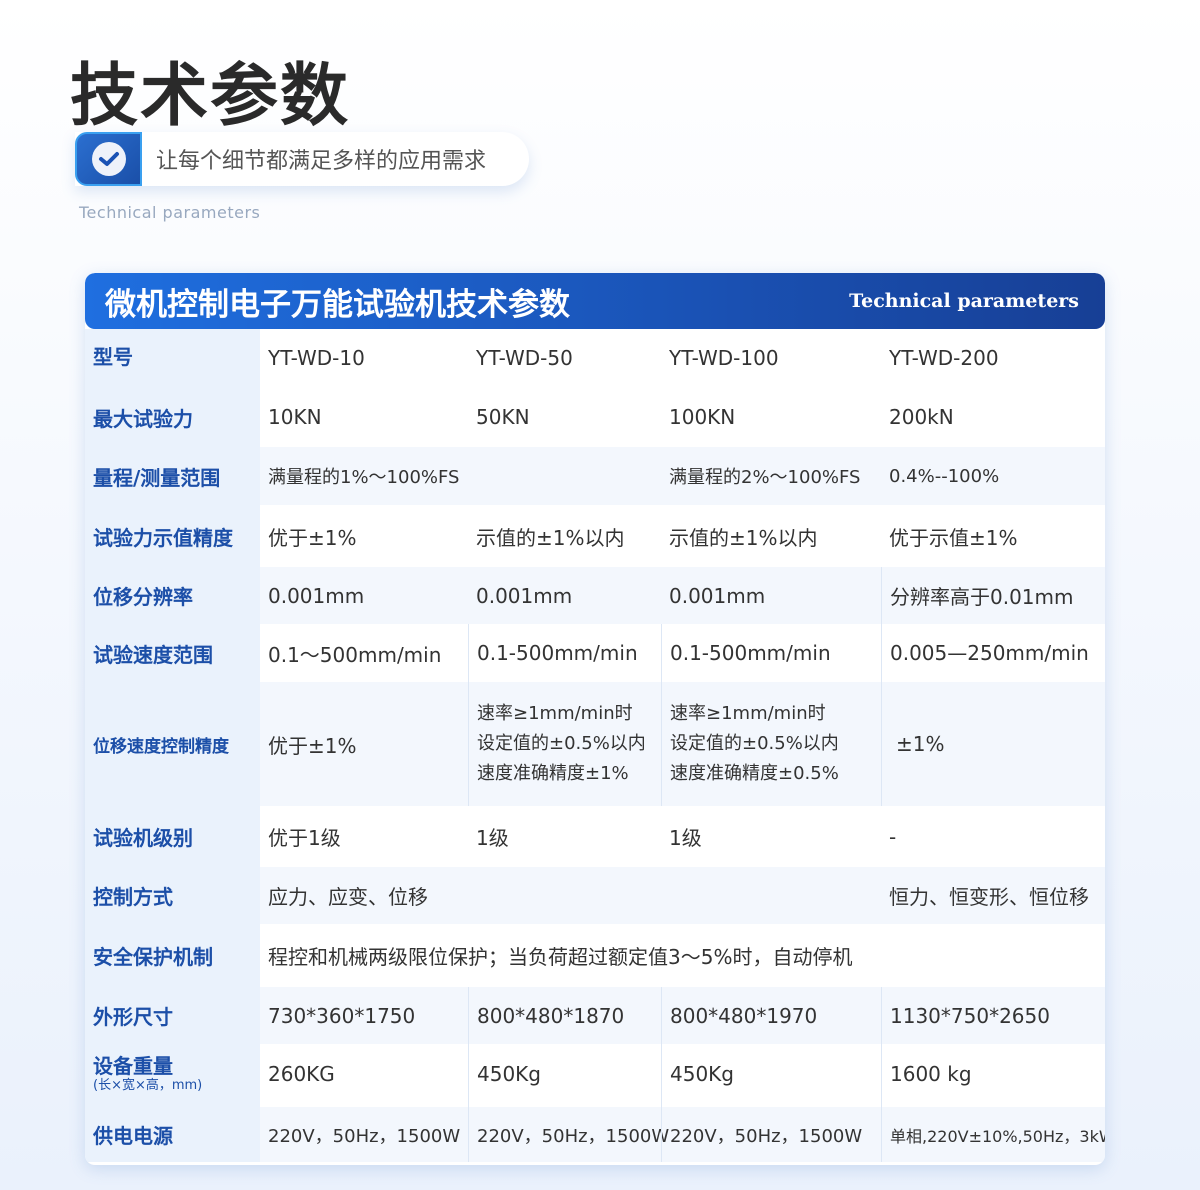  I want to click on table-cell: 速率≥1mm/min时 设定值的±0.5%以内 速度准确精度±1%, so click(564, 744).